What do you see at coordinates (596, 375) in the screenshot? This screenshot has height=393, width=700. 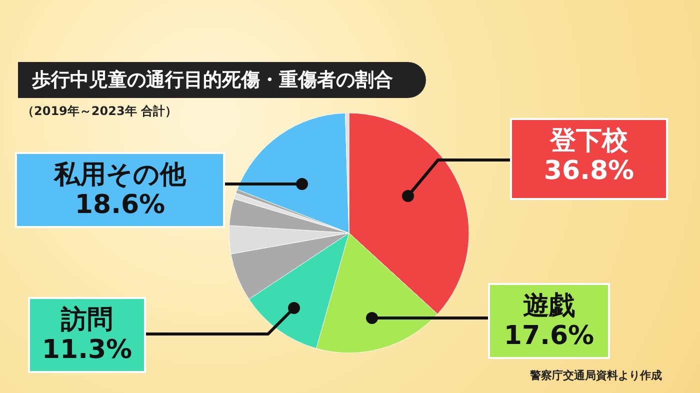 I see `text: 警察庁交通局資料より作成` at bounding box center [596, 375].